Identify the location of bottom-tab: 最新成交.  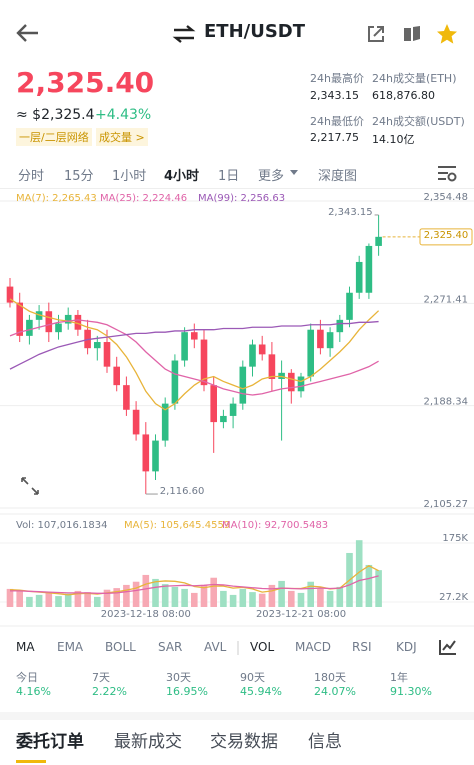
(148, 742).